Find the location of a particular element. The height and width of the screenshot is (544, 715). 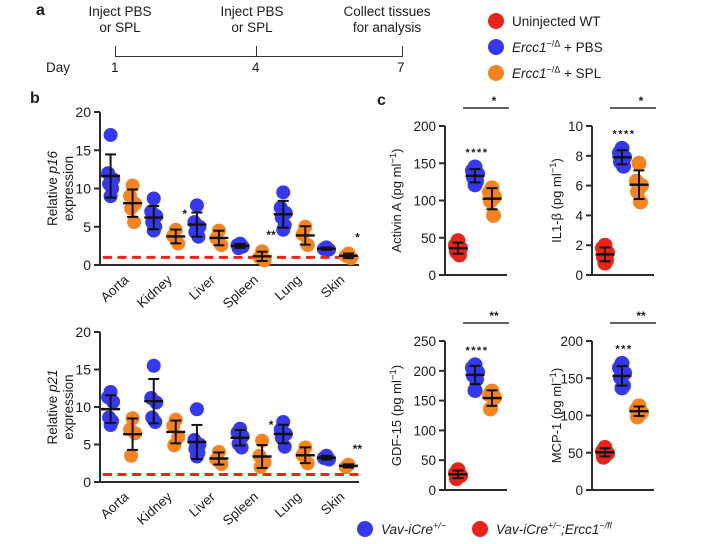

day-1: 1 is located at coordinates (115, 67).